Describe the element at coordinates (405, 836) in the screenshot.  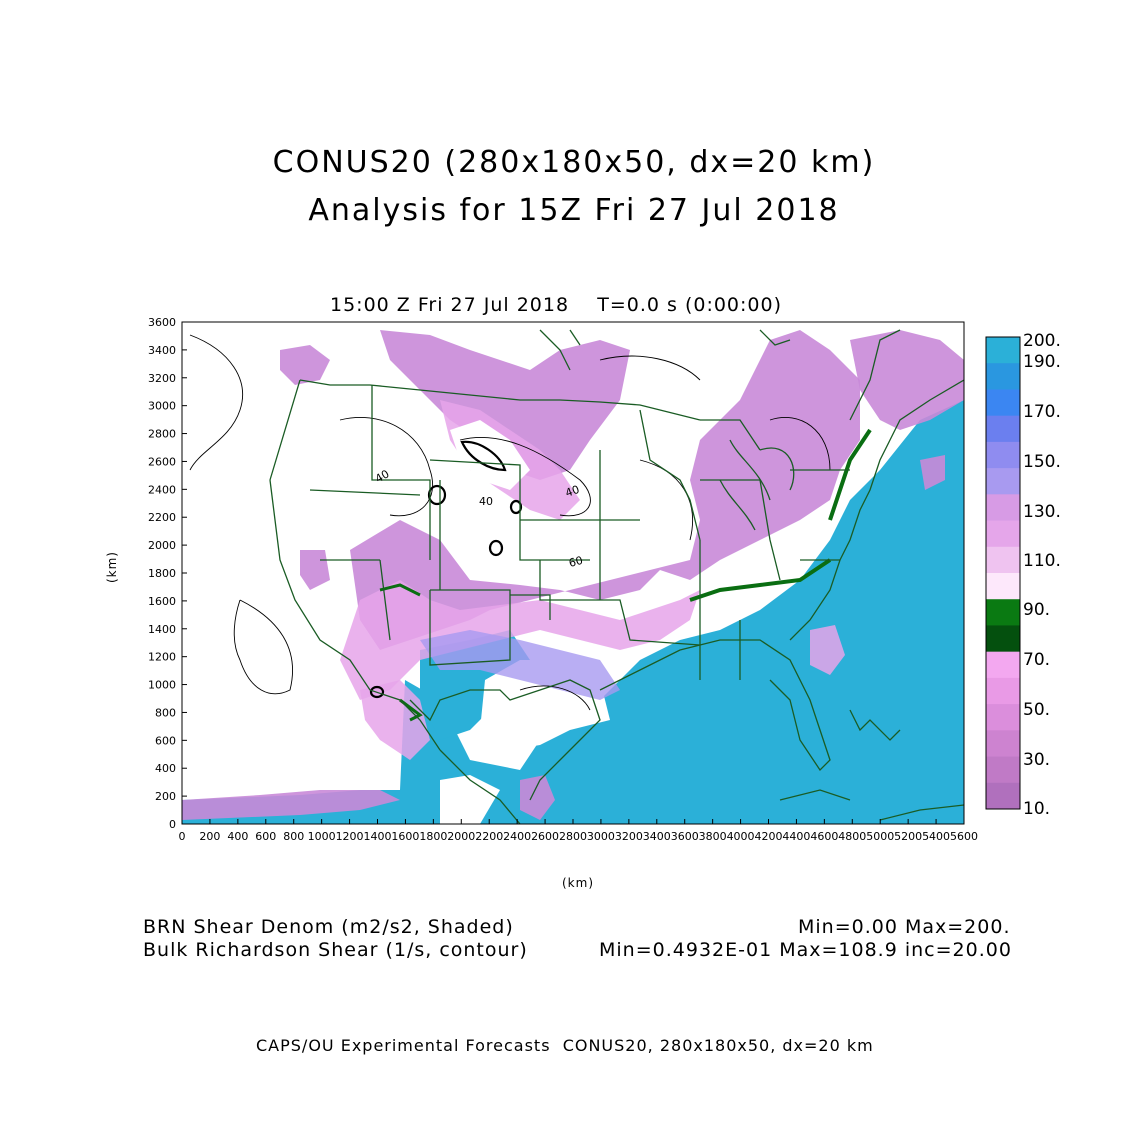
I see `x-tick-label: 1600` at that location.